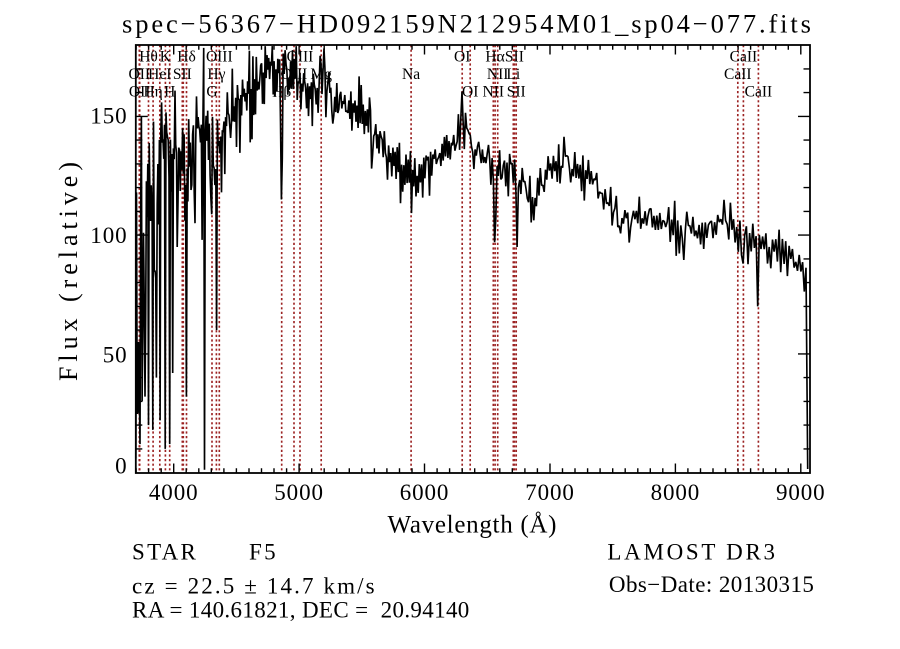  What do you see at coordinates (321, 74) in the screenshot?
I see `svg-text: Mg` at bounding box center [321, 74].